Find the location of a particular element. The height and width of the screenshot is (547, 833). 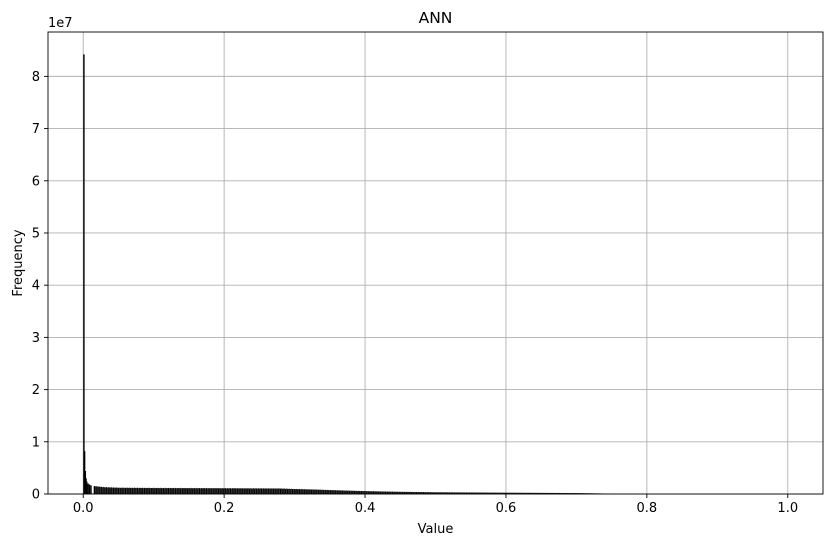

x-tick-label: 0.0 is located at coordinates (83, 508).